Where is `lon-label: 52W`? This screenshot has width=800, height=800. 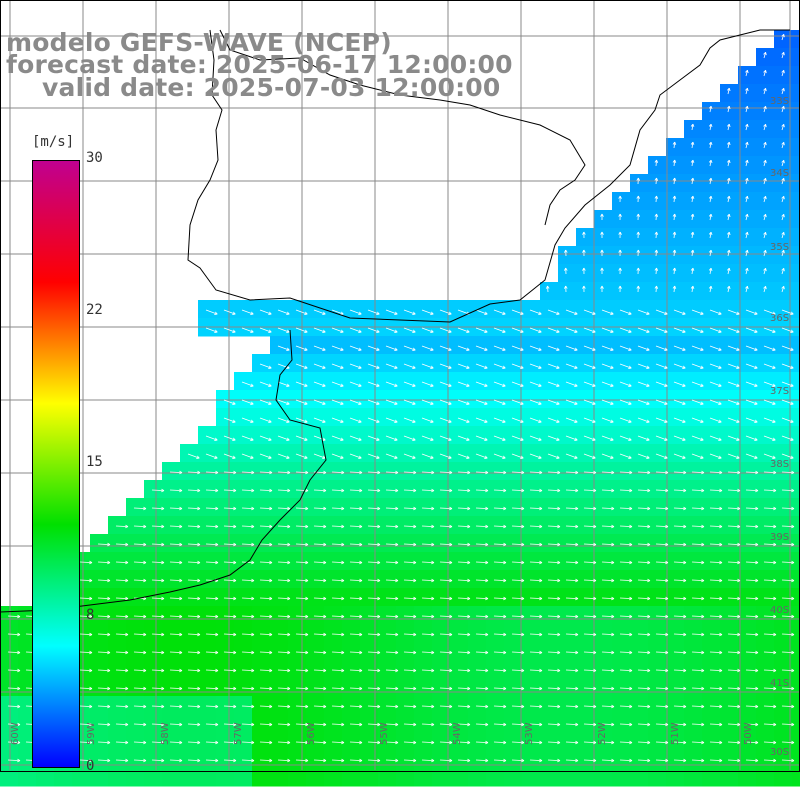
lon-label: 52W is located at coordinates (602, 733).